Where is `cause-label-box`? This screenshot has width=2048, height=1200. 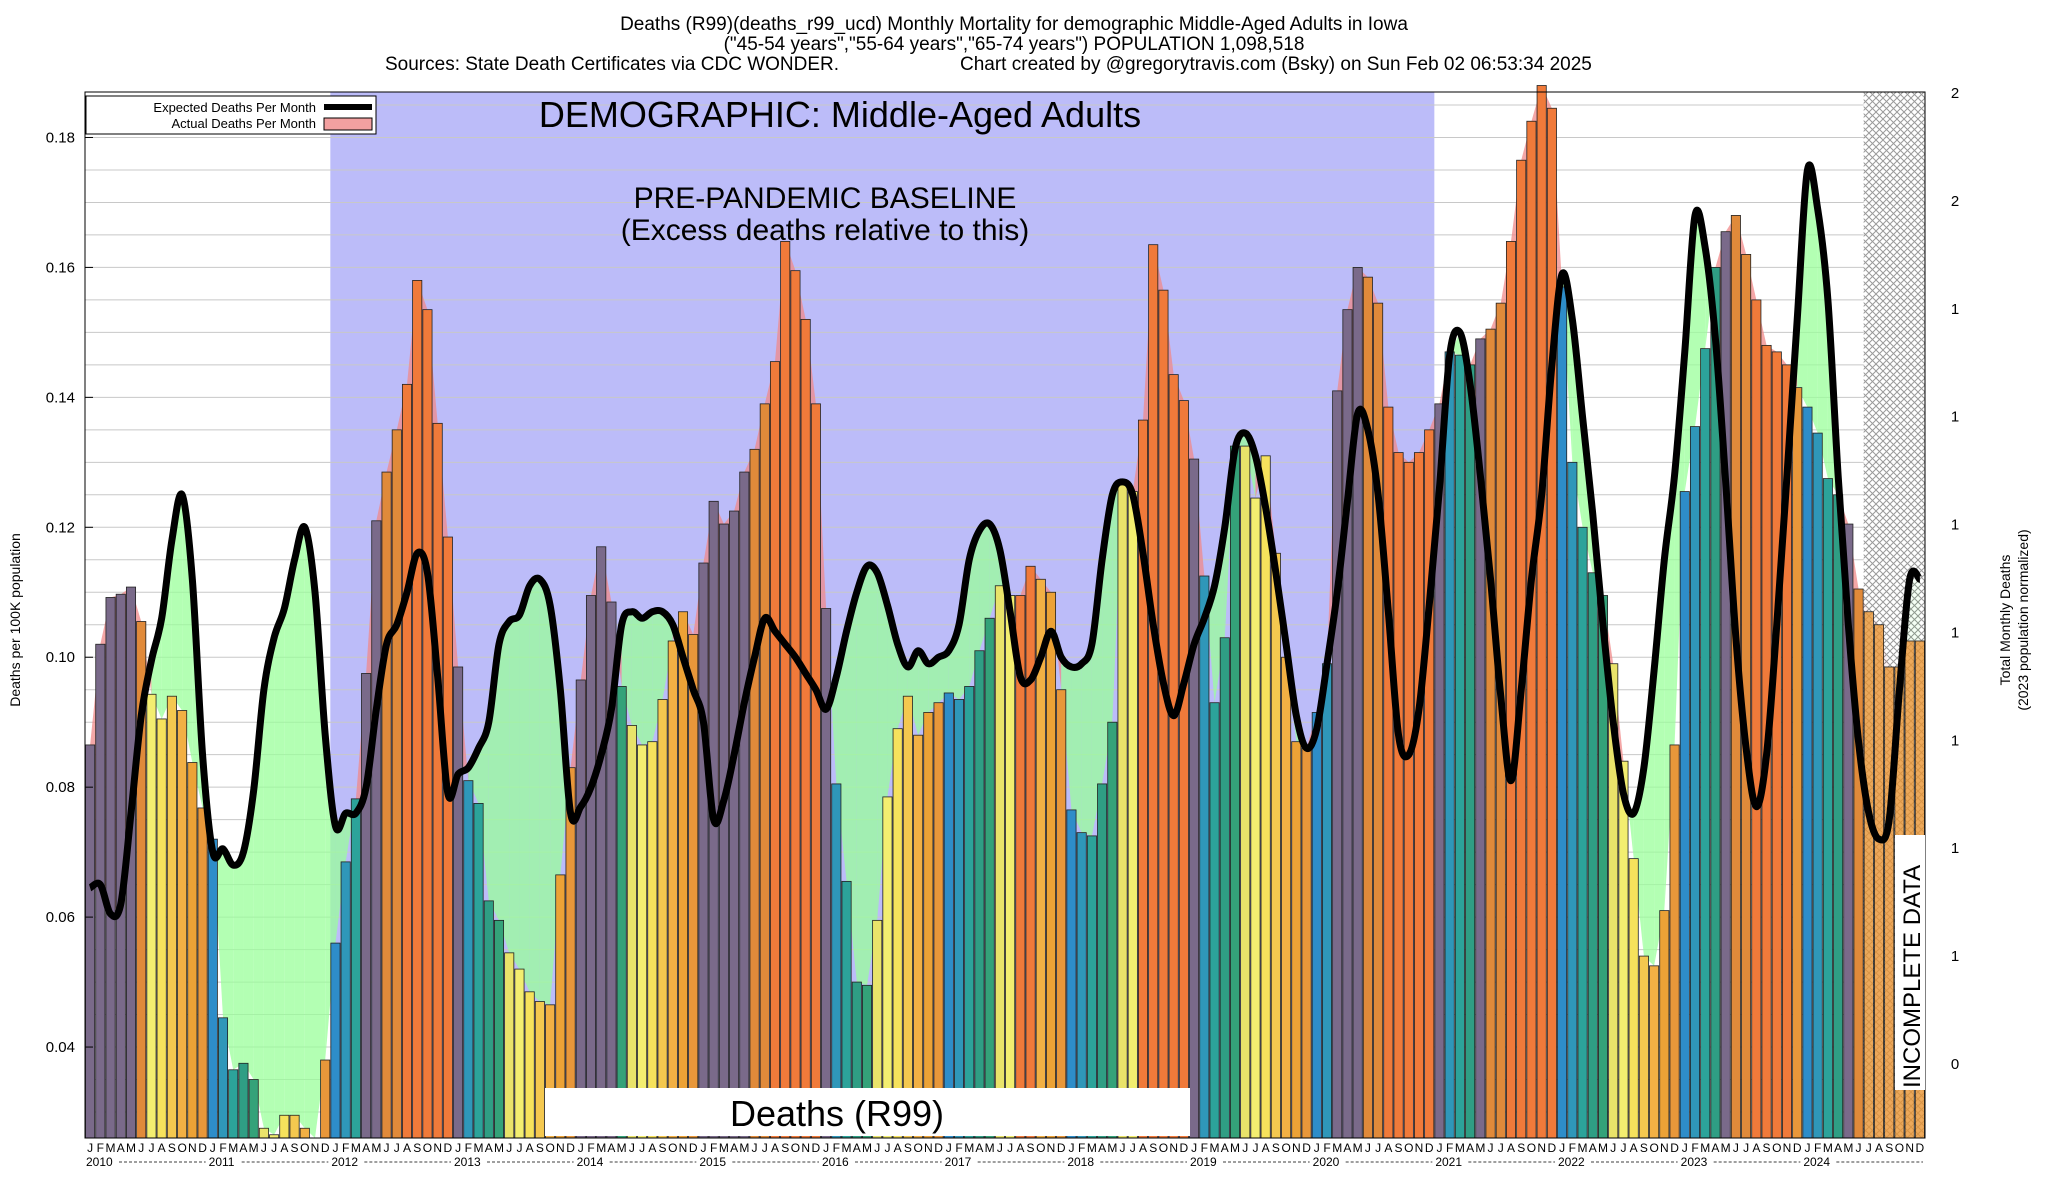 cause-label-box is located at coordinates (867, 1112).